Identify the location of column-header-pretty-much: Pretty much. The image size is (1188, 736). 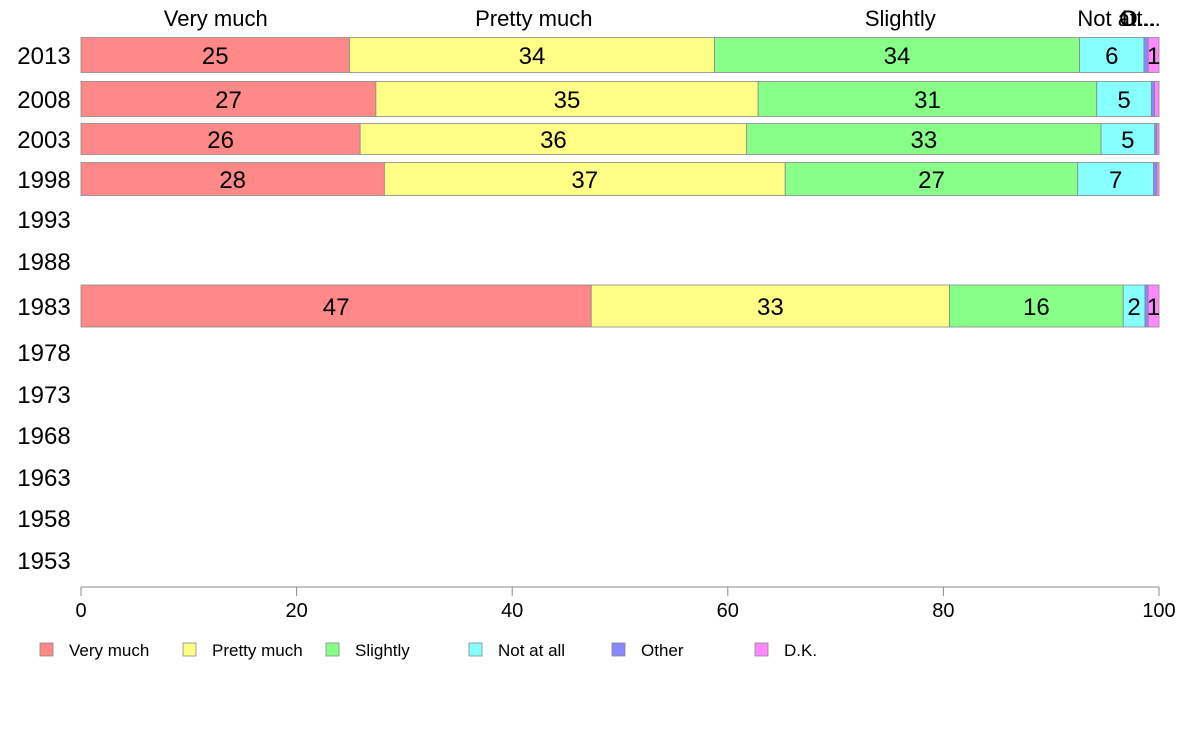
(533, 18).